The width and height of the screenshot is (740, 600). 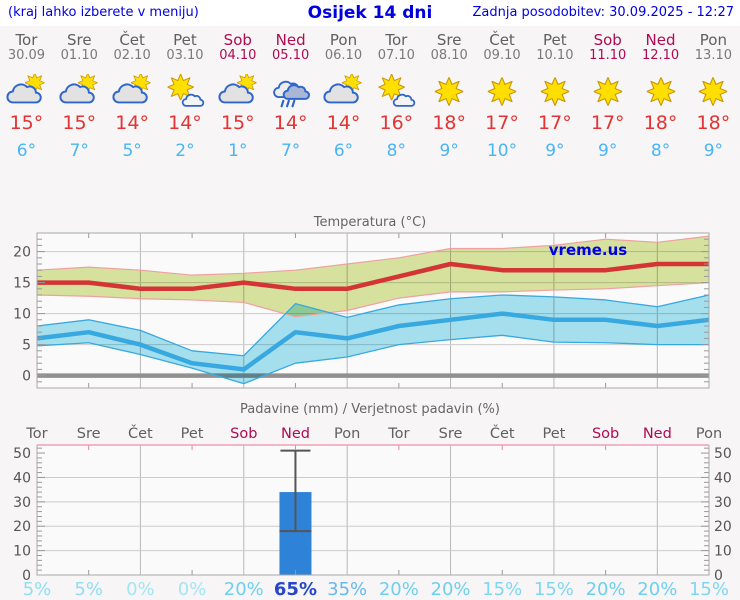 What do you see at coordinates (22, 454) in the screenshot?
I see `precip-y-axis-label-left: 50` at bounding box center [22, 454].